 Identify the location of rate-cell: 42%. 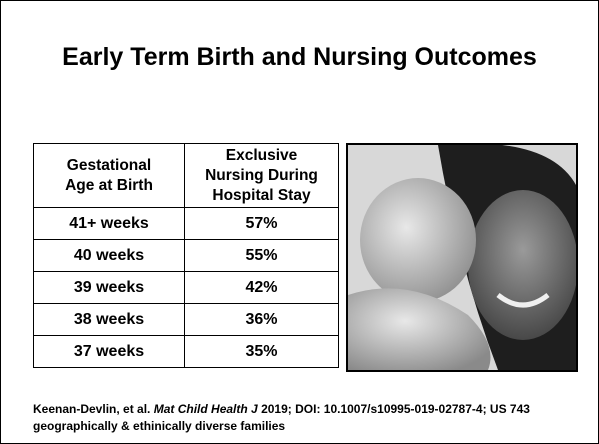
(261, 287).